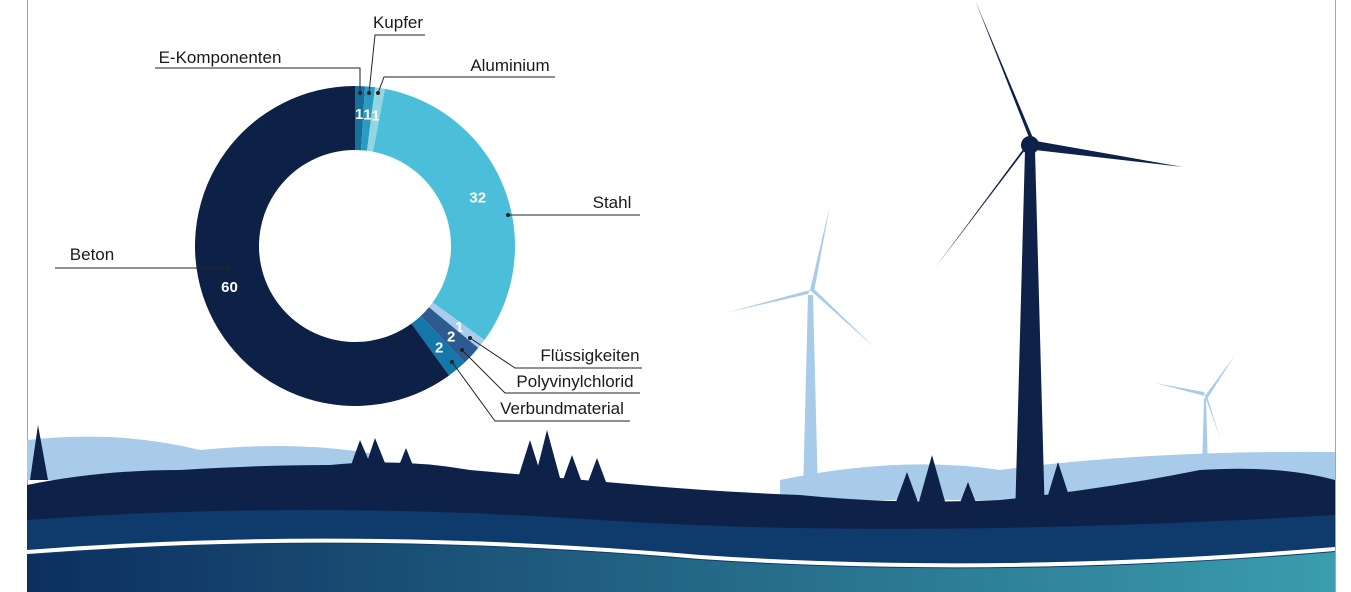 The height and width of the screenshot is (592, 1351). What do you see at coordinates (92, 254) in the screenshot?
I see `category-label: Beton` at bounding box center [92, 254].